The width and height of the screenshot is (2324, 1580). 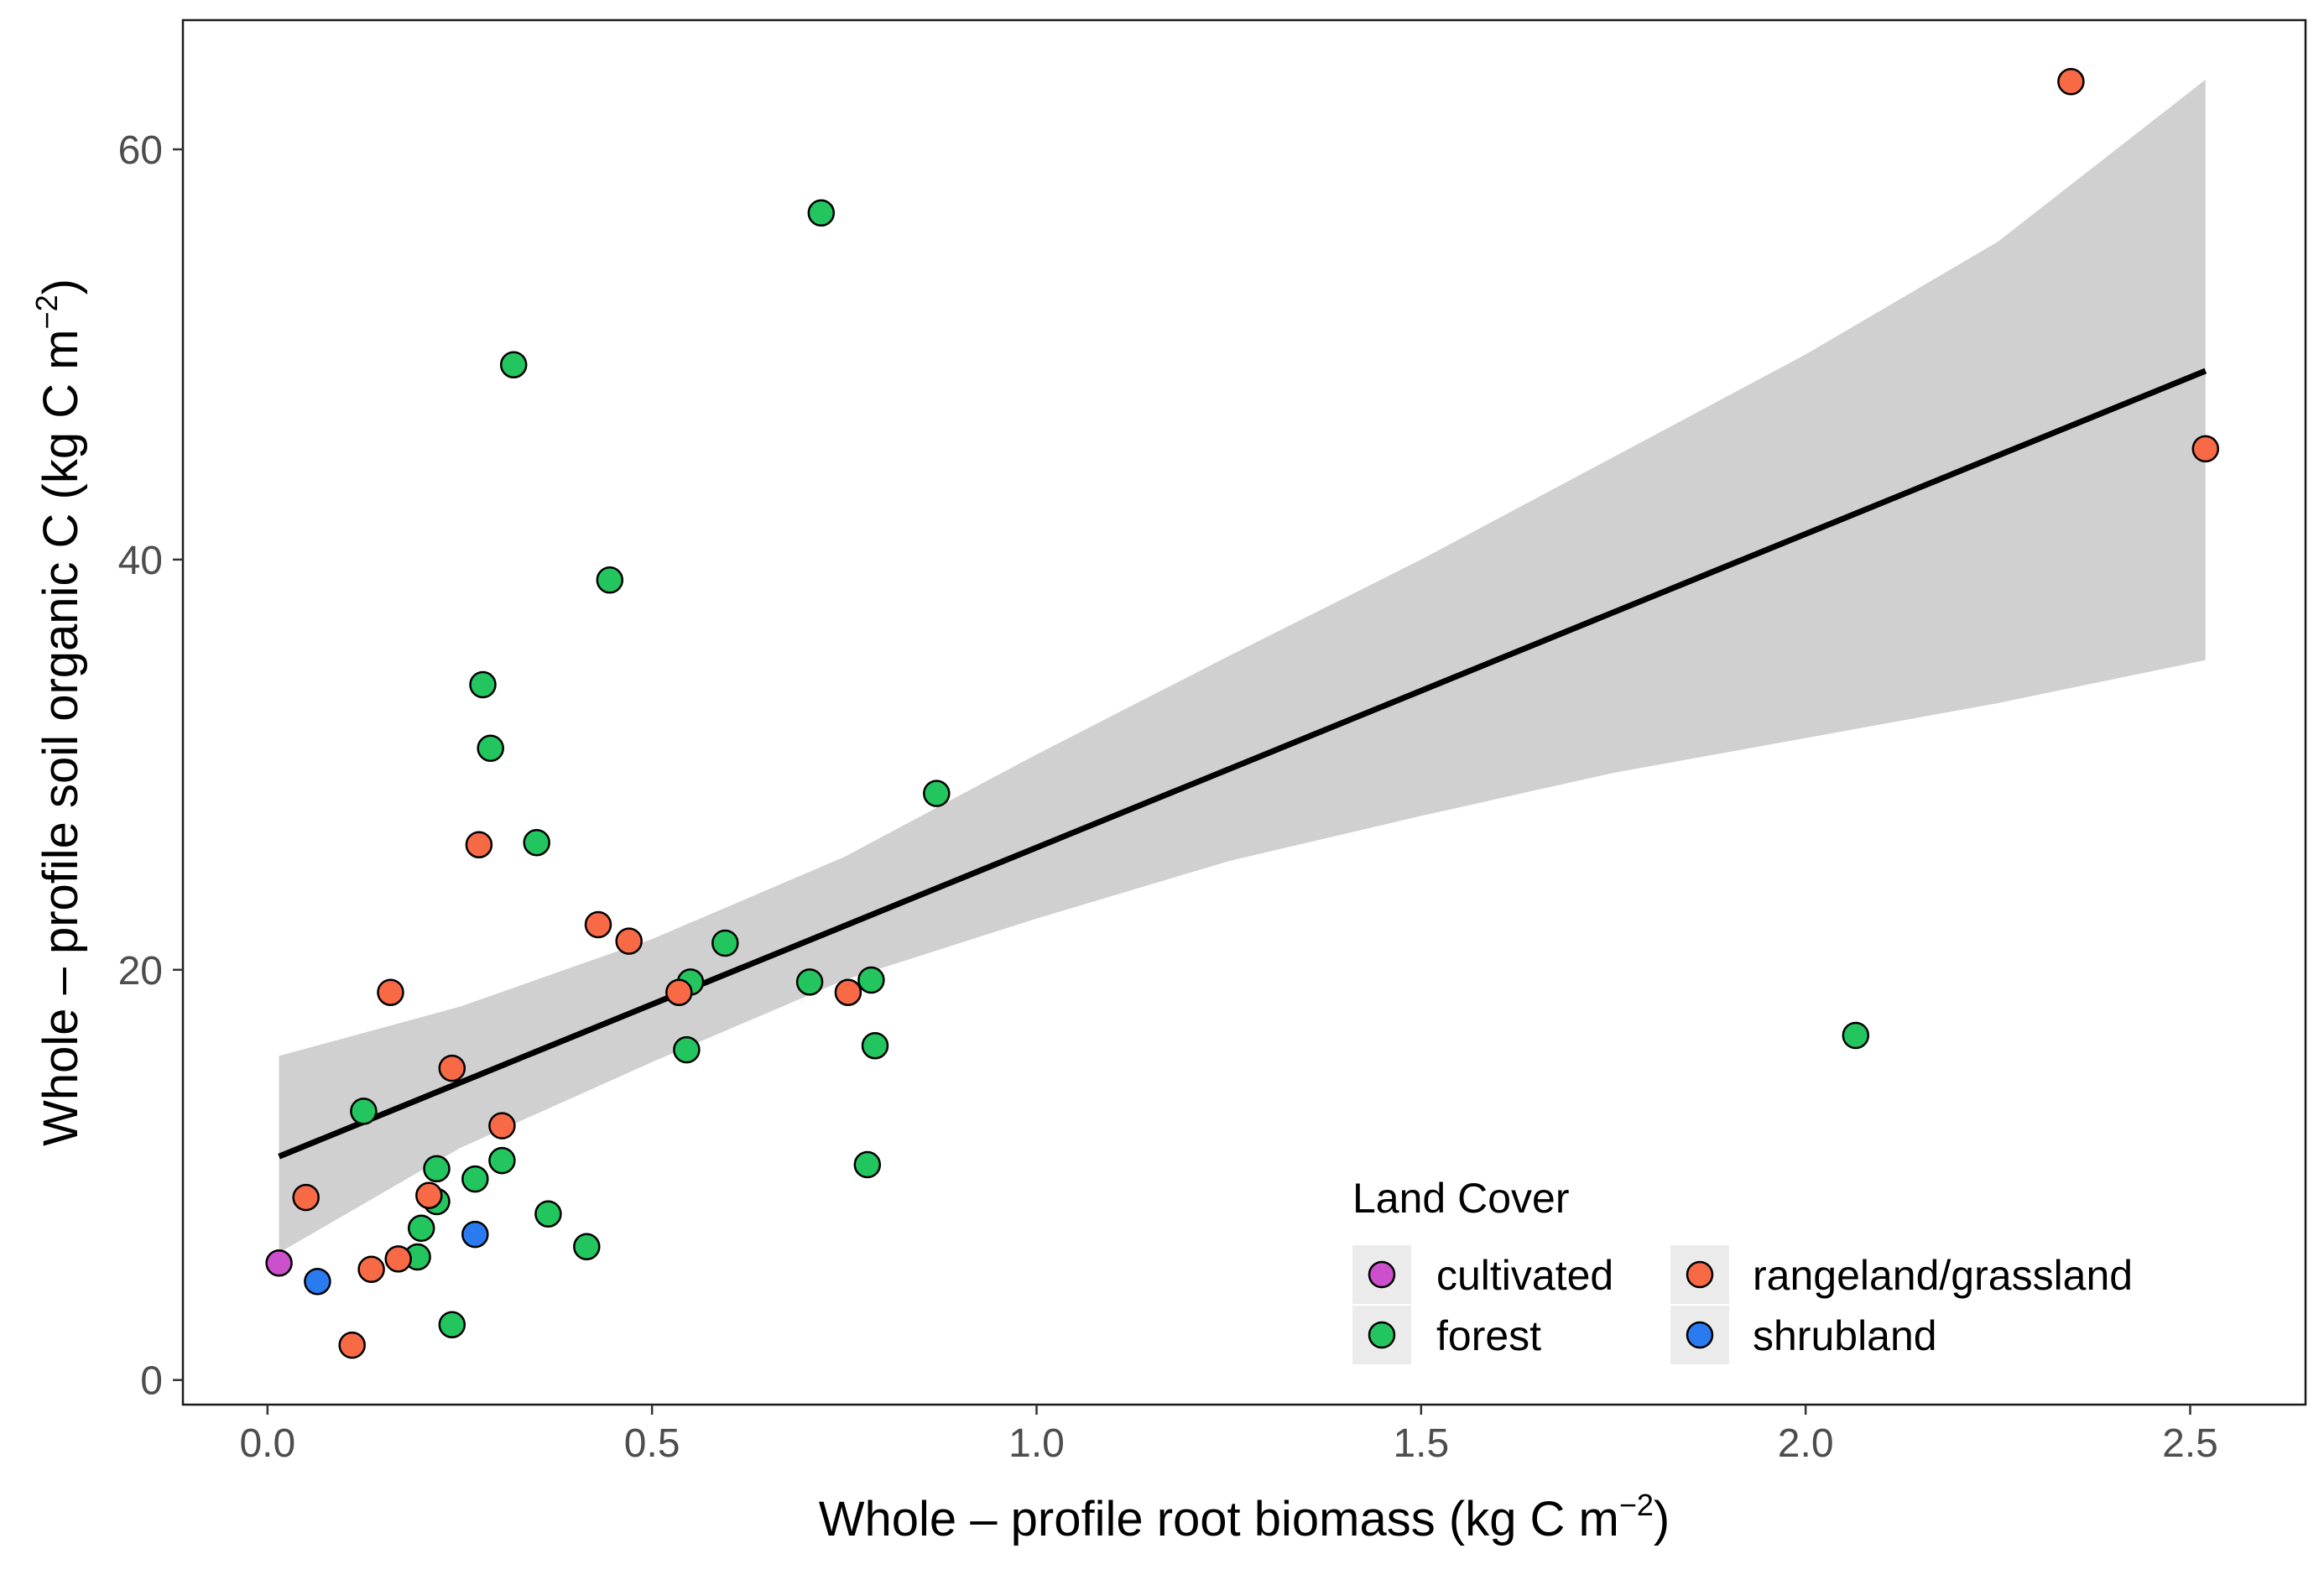 I want to click on legend-key-shrubland, so click(x=1700, y=1335).